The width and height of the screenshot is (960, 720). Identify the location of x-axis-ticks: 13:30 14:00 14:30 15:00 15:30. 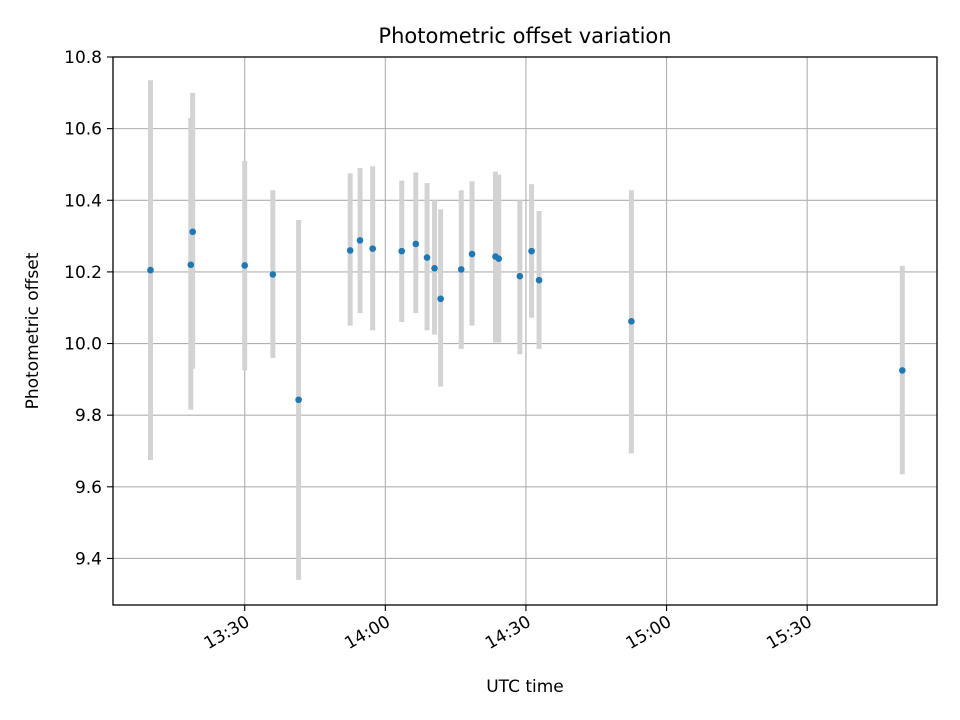
(508, 629).